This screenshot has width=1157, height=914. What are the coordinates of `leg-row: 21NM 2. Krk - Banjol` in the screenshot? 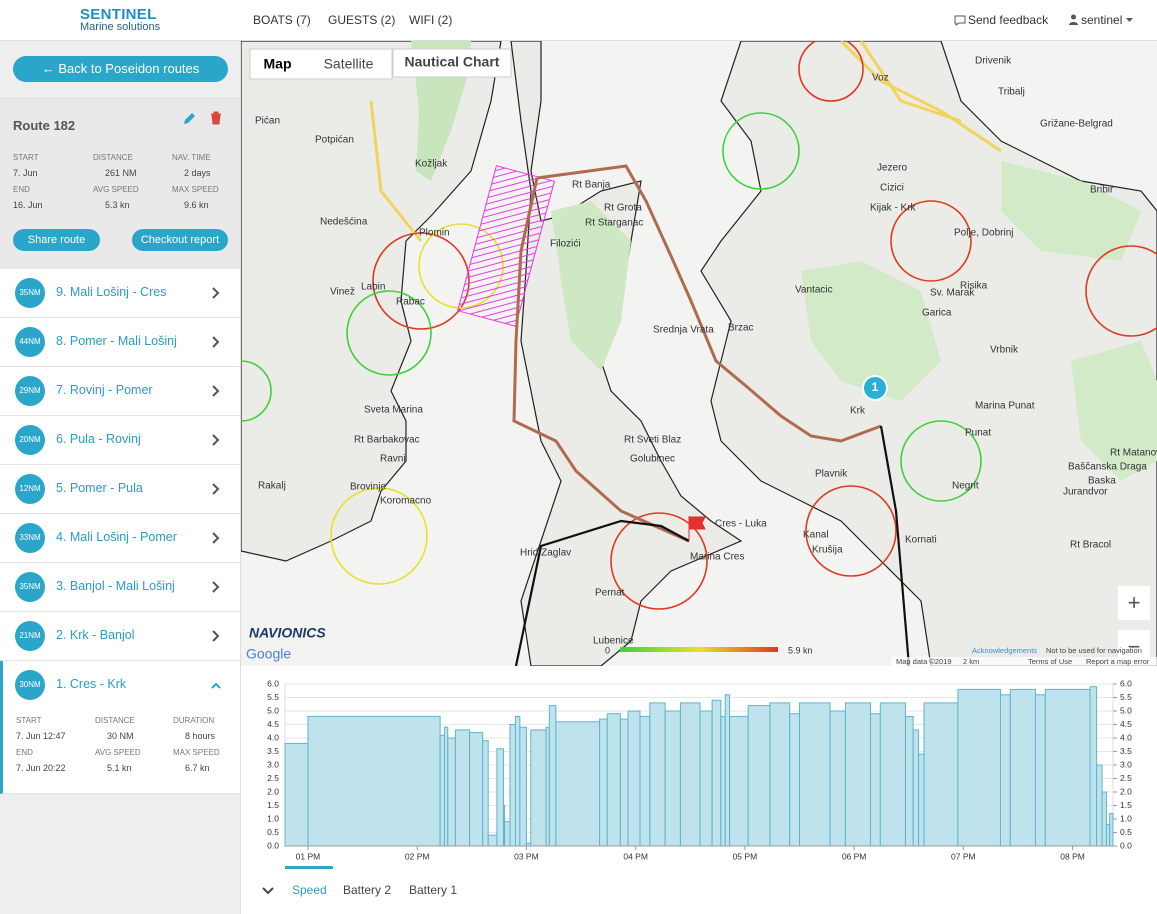 It's located at (120, 636).